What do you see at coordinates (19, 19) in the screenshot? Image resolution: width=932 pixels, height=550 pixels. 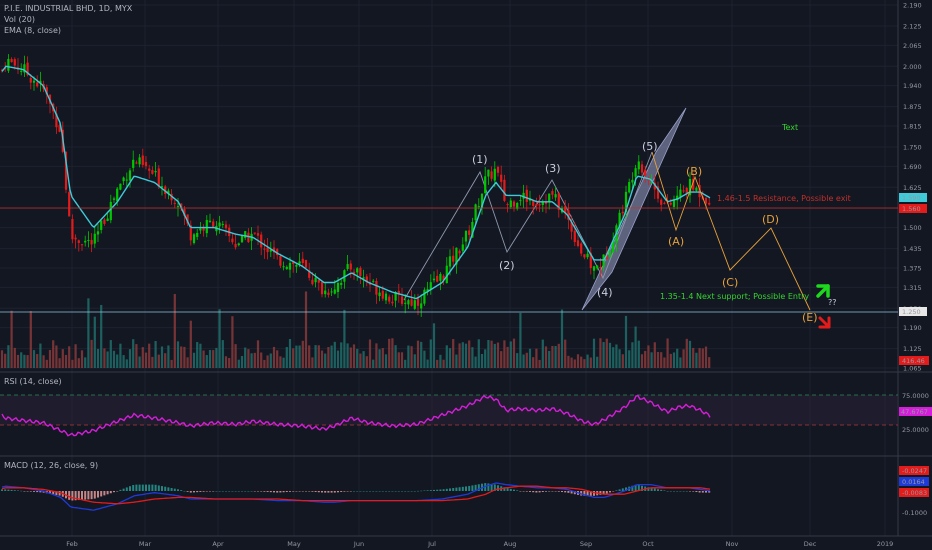 I see `volume-legend: Vol (20)` at bounding box center [19, 19].